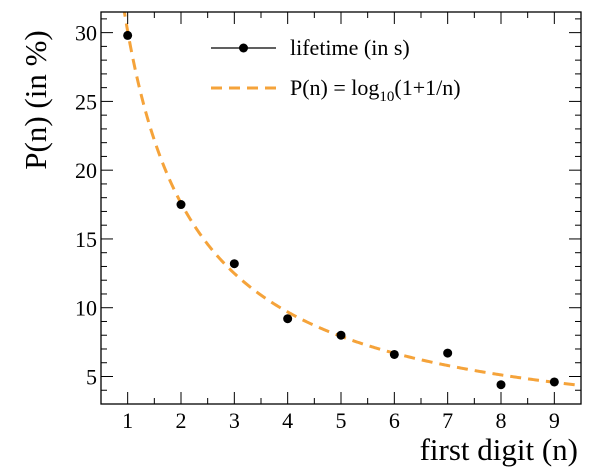  Describe the element at coordinates (127, 420) in the screenshot. I see `x-tick-label: 1` at that location.